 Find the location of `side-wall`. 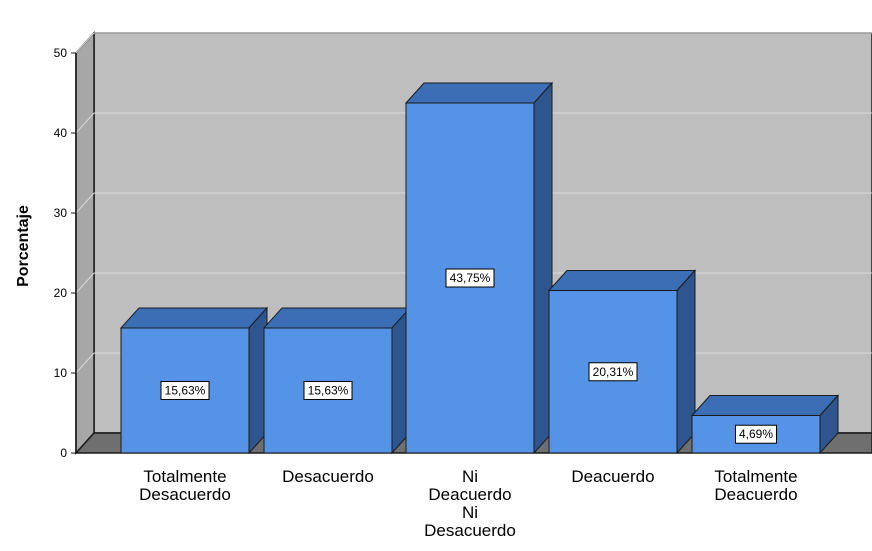

side-wall is located at coordinates (85, 243).